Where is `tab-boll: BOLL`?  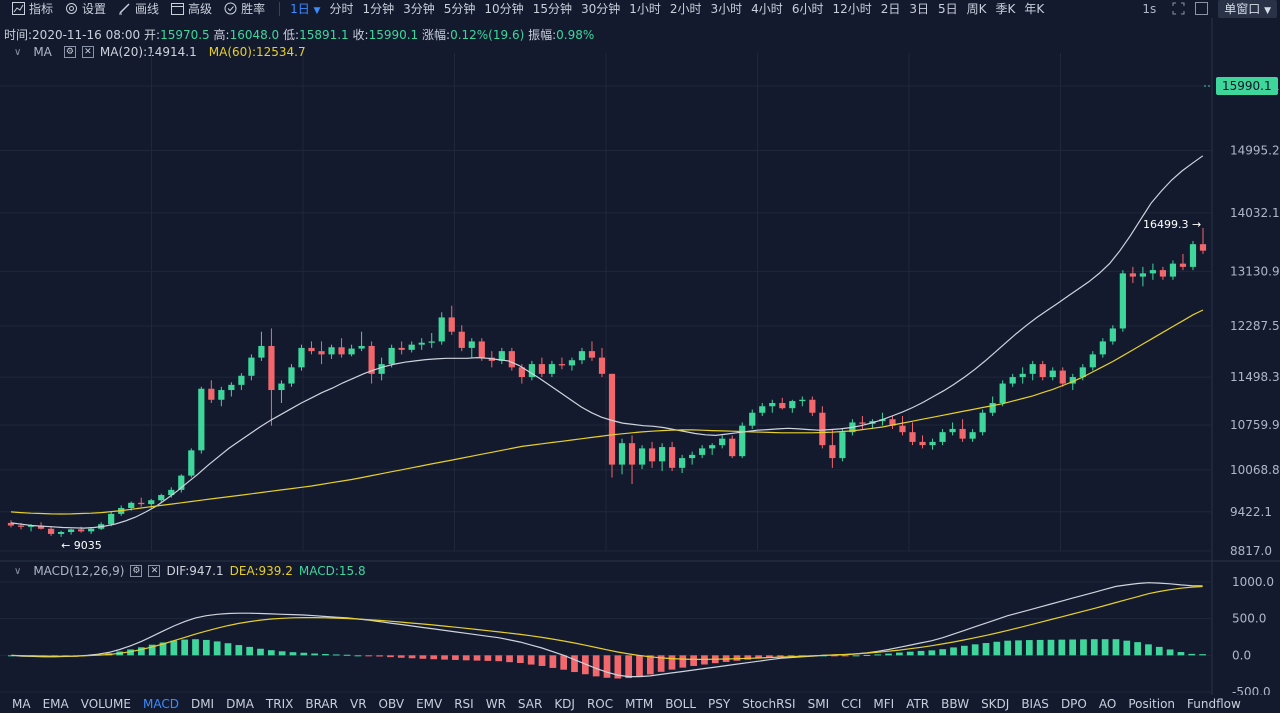
tab-boll: BOLL is located at coordinates (681, 704).